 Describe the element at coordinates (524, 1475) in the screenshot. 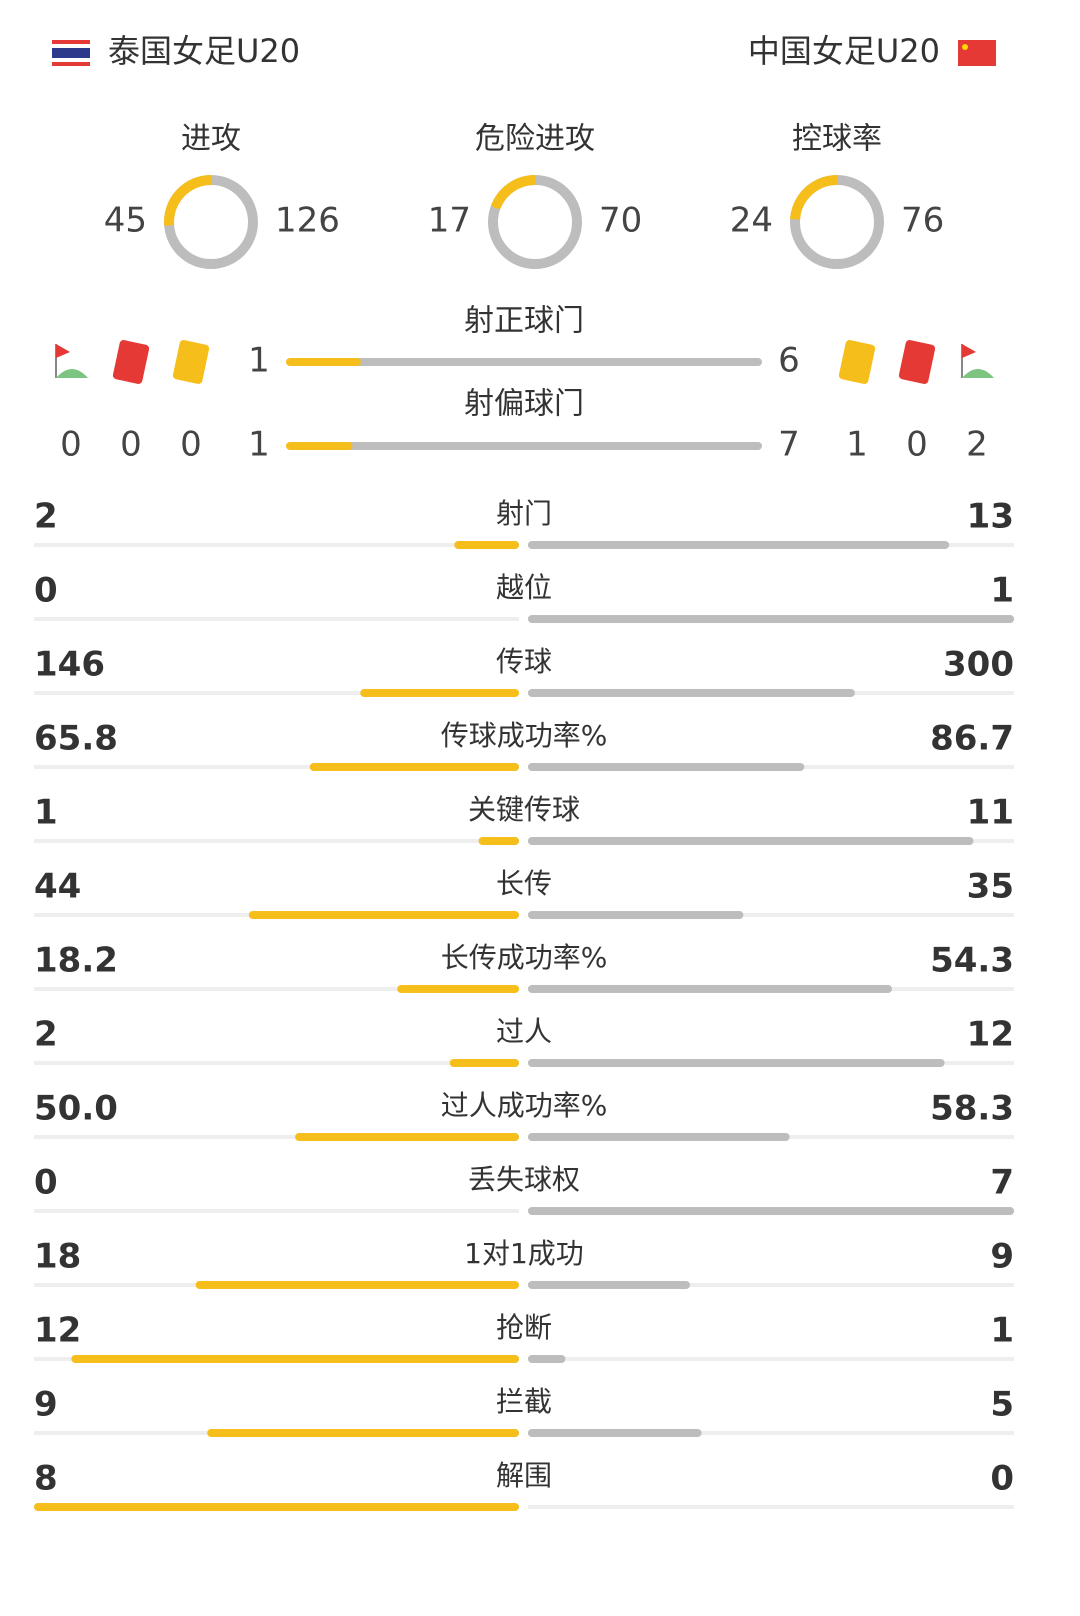

I see `stat-label: 解围` at that location.